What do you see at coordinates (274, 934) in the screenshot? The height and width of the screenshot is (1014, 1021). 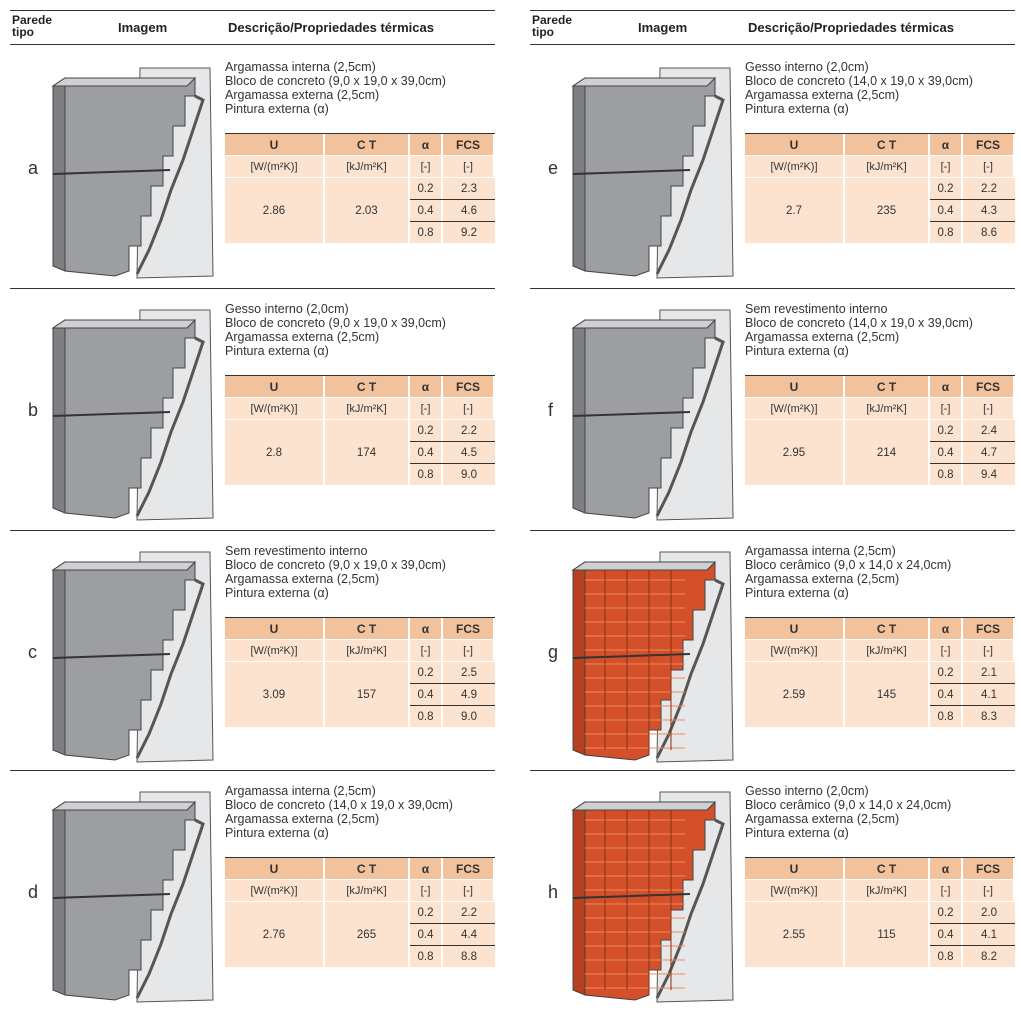 I see `u-value: 2.76` at bounding box center [274, 934].